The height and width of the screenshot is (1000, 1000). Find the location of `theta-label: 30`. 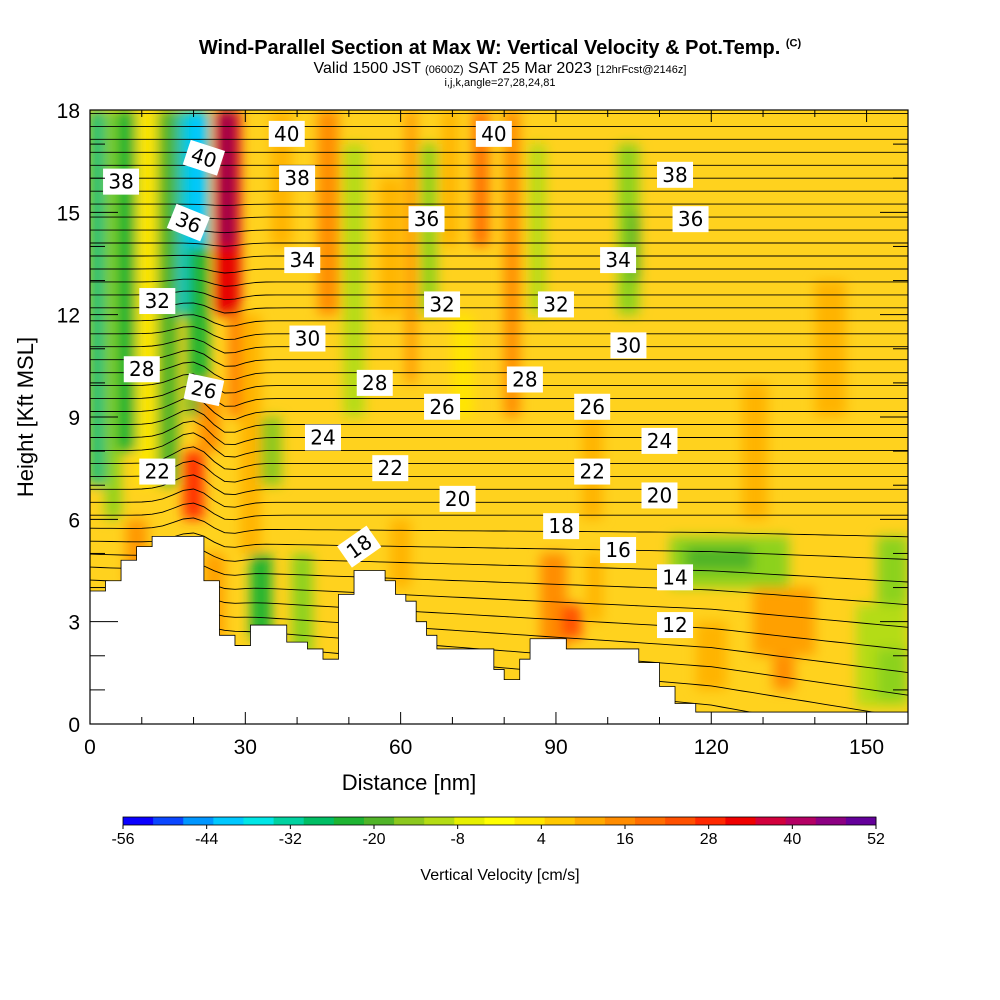

theta-label: 30 is located at coordinates (628, 345).